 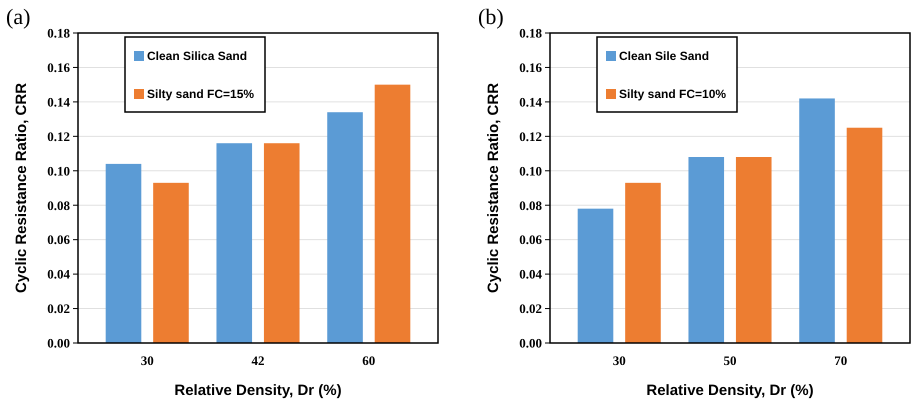 I want to click on x-tick-label: 42, so click(x=258, y=360).